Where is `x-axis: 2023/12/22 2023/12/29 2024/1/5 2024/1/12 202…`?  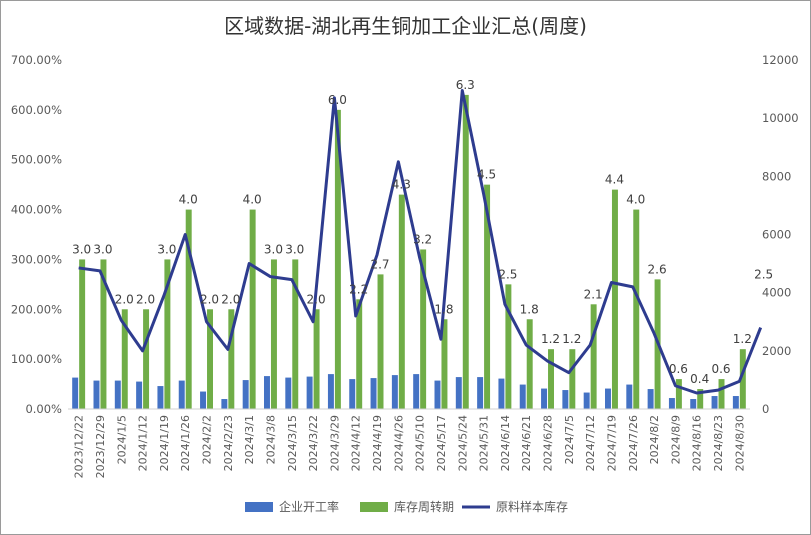
x-axis: 2023/12/22 2023/12/29 2024/1/5 2024/1/12 202… is located at coordinates (409, 443).